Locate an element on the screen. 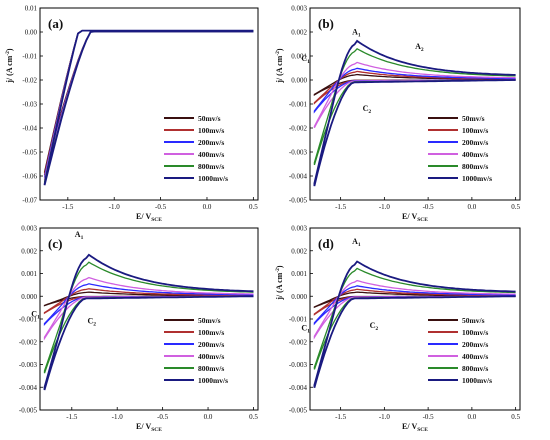  panel-label: (c) is located at coordinates (55, 243).